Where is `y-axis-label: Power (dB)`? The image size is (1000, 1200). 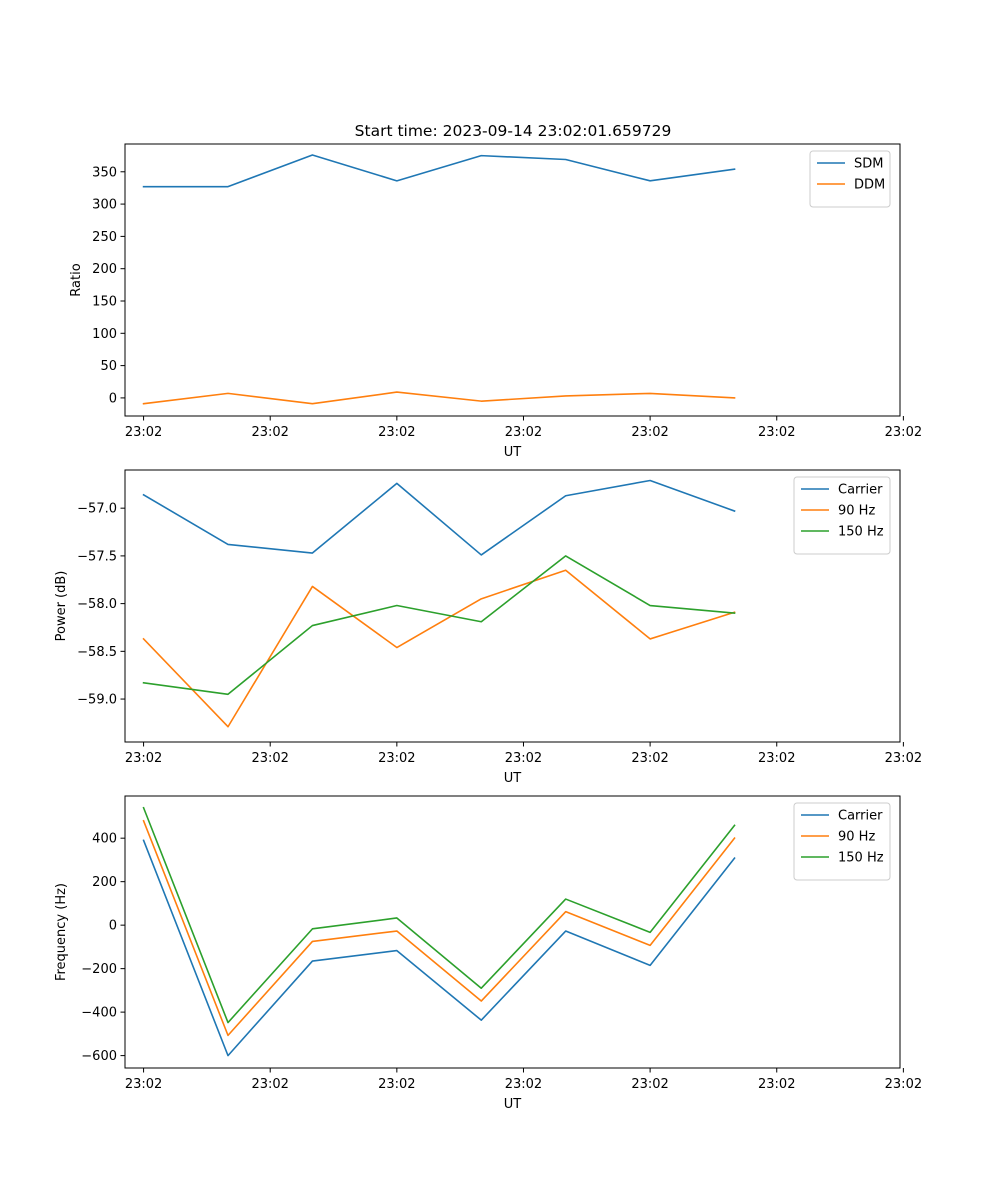
y-axis-label: Power (dB) is located at coordinates (61, 606).